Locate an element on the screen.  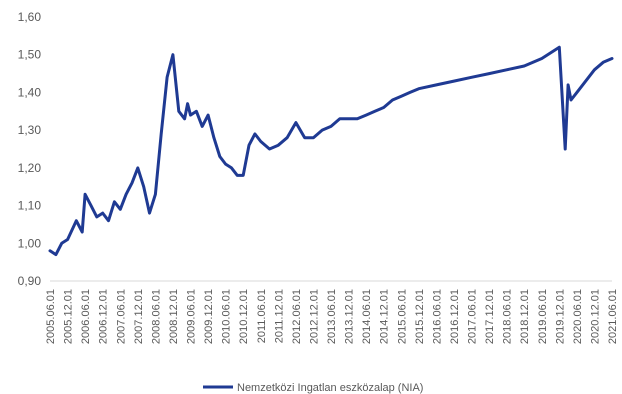
x-tick-label: 2006.06.01 is located at coordinates (86, 316).